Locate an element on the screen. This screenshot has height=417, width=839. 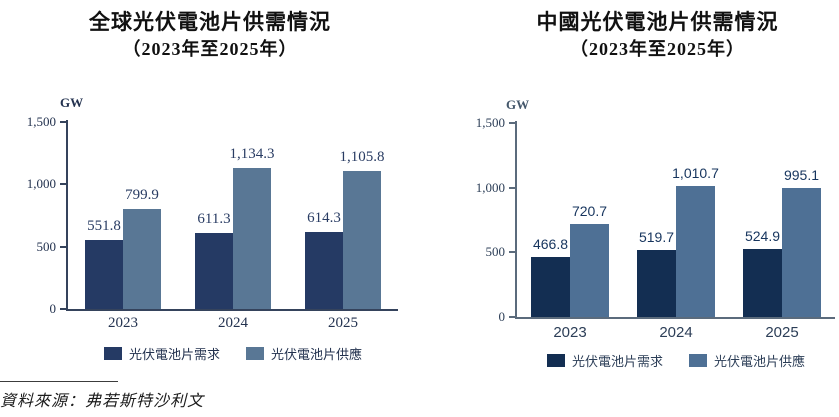
bar-group-2023: 551.8 799.9 is located at coordinates (123, 248).